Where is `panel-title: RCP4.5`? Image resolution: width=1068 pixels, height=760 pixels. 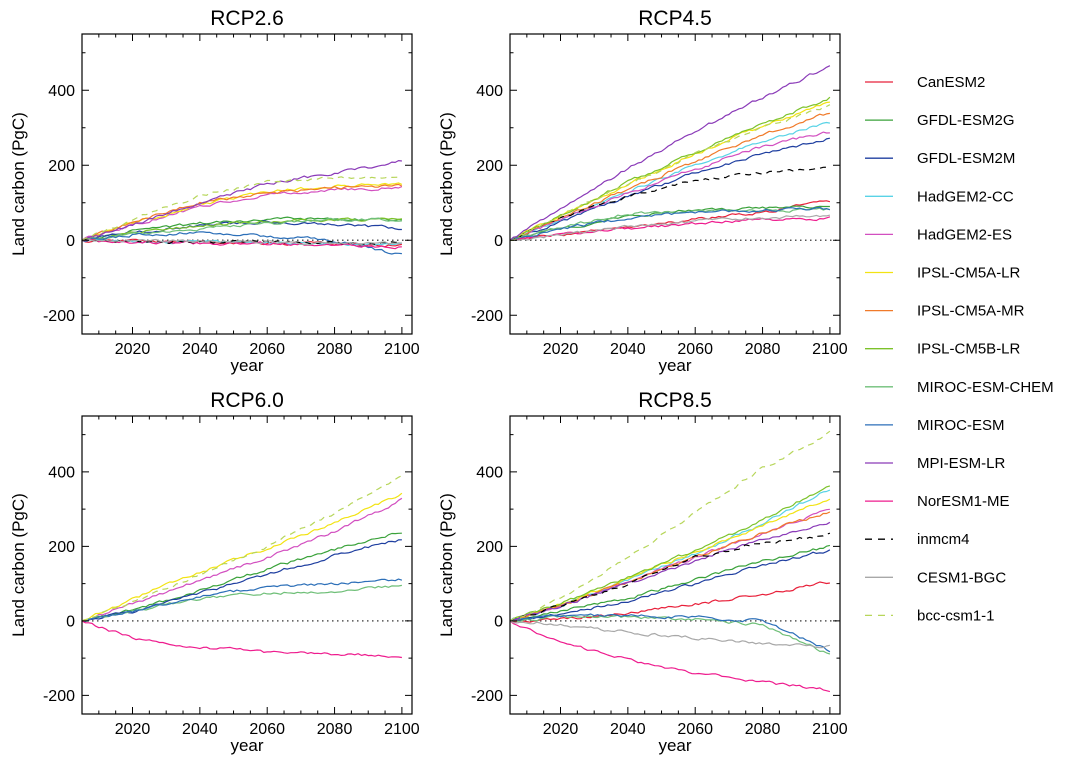
panel-title: RCP4.5 is located at coordinates (675, 18).